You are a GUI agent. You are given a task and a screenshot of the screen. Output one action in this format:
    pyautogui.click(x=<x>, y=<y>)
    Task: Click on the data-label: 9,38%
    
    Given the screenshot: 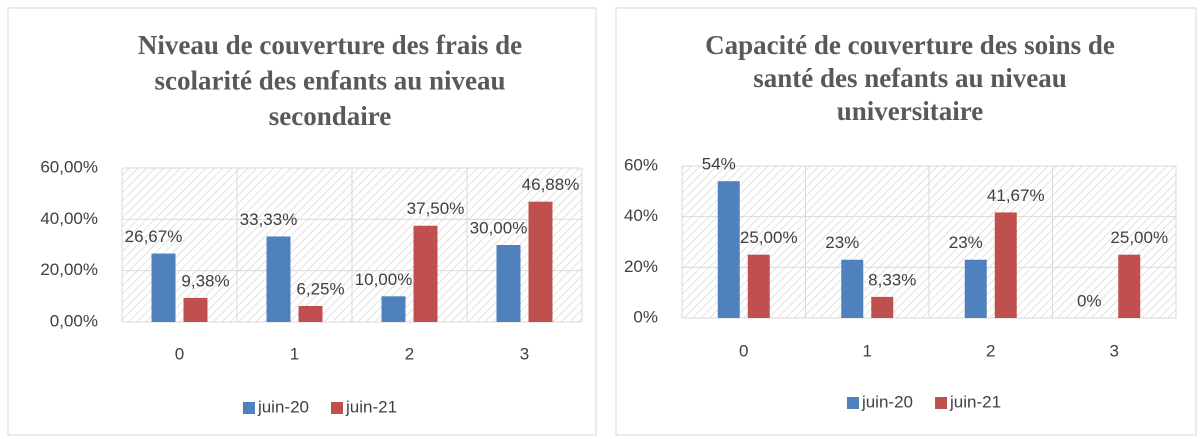 What is the action you would take?
    pyautogui.click(x=205, y=280)
    